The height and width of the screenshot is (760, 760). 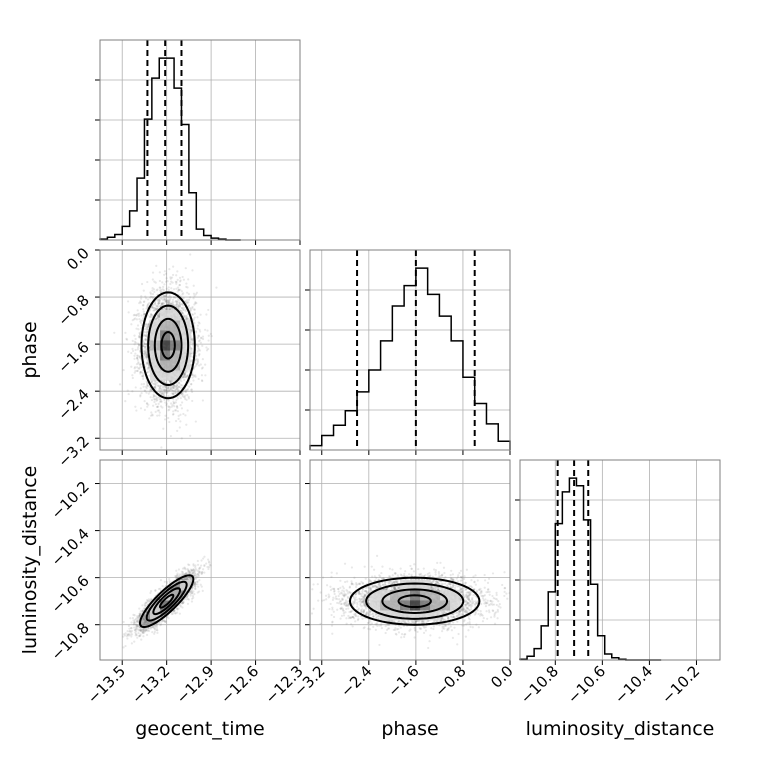 I want to click on scatter-panel-geocent_time-phase, so click(x=198, y=353).